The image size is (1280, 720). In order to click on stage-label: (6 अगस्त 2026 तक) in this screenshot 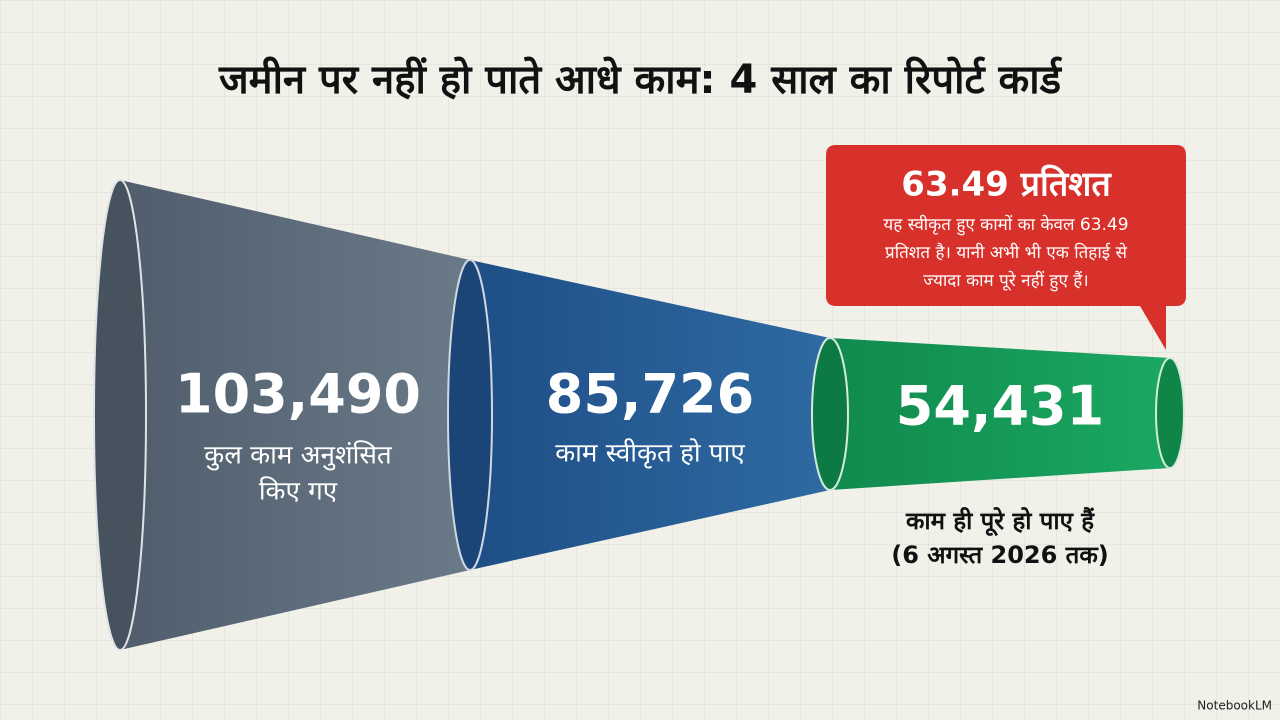, I will do `click(999, 555)`.